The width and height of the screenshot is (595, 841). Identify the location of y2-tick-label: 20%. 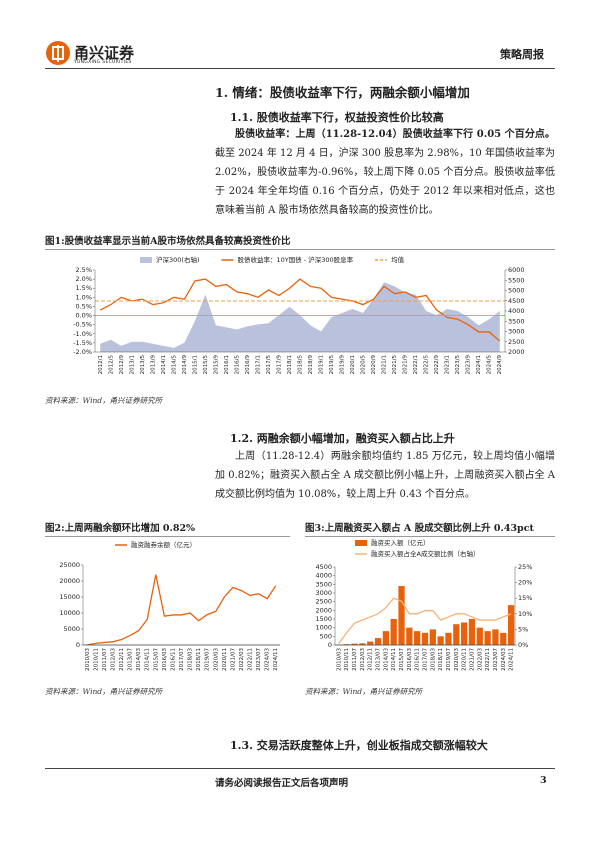
(525, 583).